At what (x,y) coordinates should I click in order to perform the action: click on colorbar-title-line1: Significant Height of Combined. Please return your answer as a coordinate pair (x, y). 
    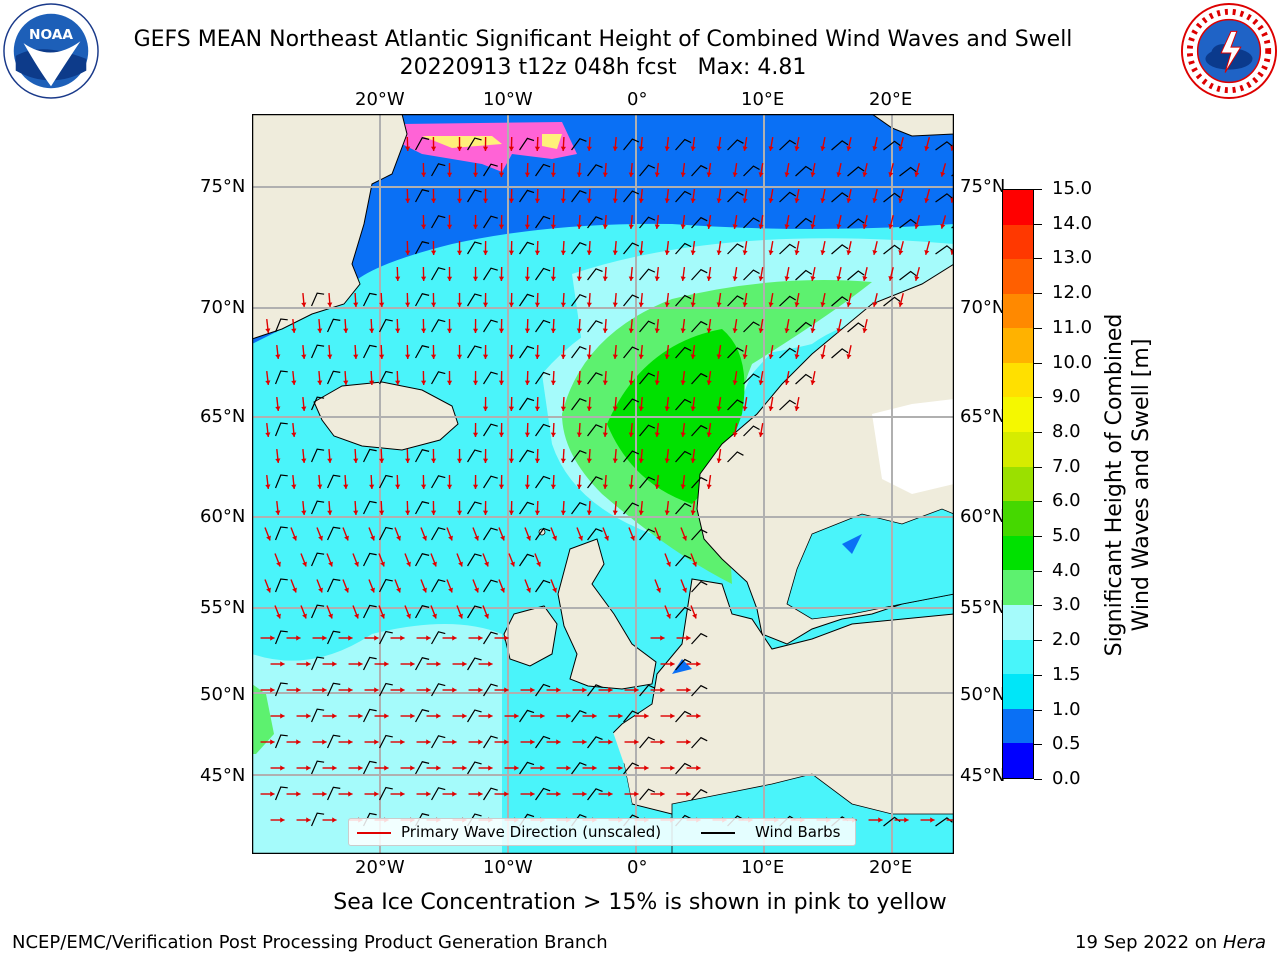
    Looking at the image, I should click on (1114, 485).